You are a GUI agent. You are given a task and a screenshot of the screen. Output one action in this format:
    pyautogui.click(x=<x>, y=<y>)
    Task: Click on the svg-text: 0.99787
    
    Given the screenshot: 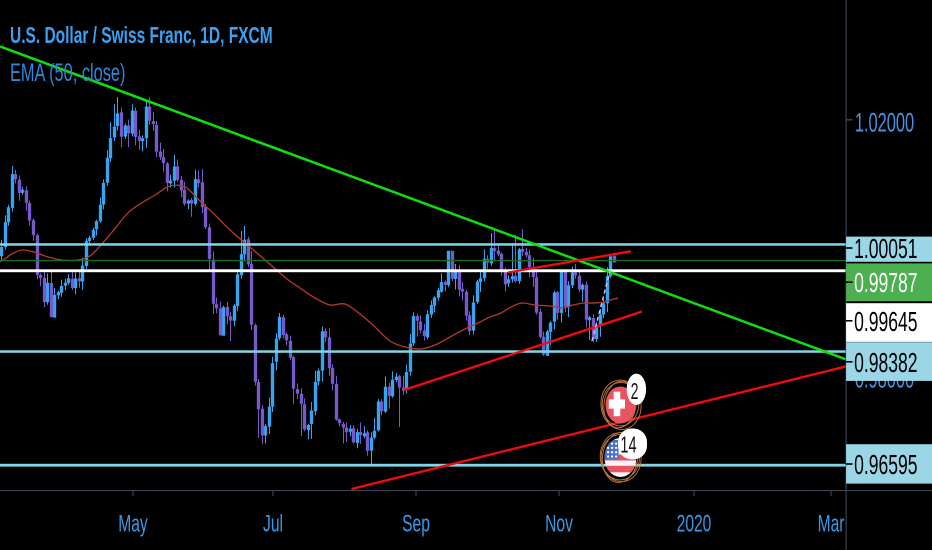 What is the action you would take?
    pyautogui.click(x=885, y=282)
    